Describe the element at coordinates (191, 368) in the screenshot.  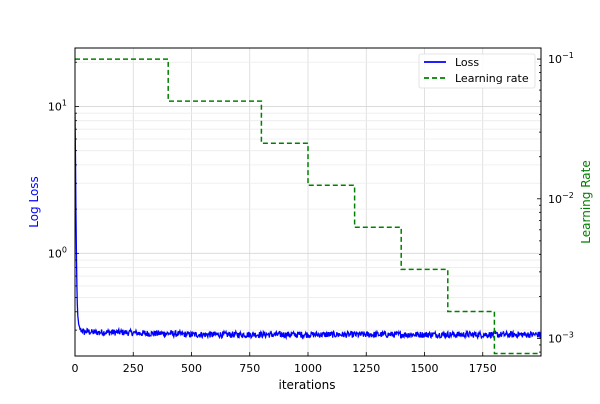
I see `x-tick-label: 500` at that location.